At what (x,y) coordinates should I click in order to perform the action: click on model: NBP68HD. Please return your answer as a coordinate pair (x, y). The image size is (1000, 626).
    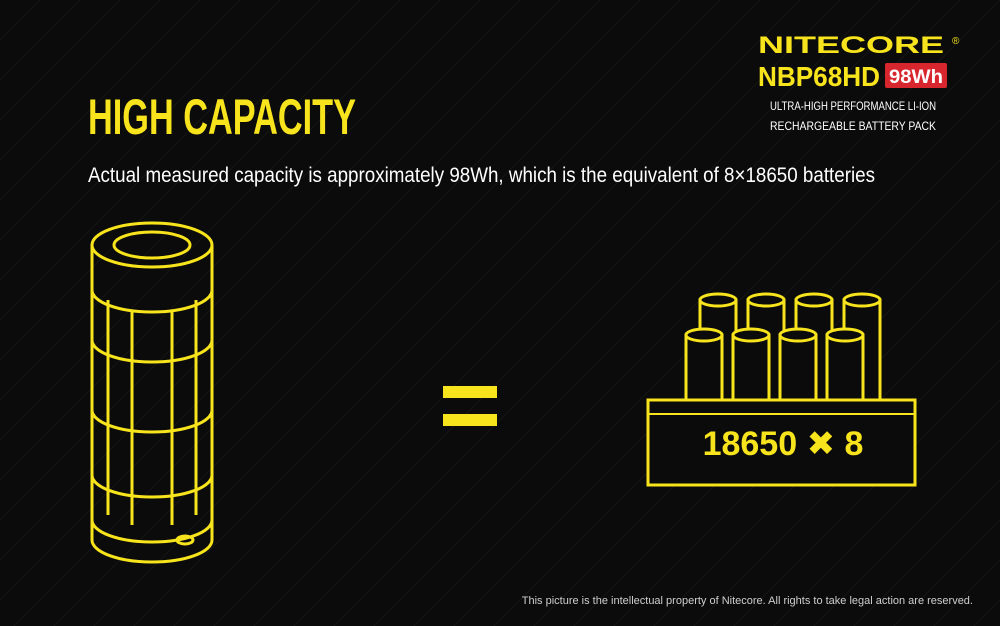
    Looking at the image, I should click on (819, 76).